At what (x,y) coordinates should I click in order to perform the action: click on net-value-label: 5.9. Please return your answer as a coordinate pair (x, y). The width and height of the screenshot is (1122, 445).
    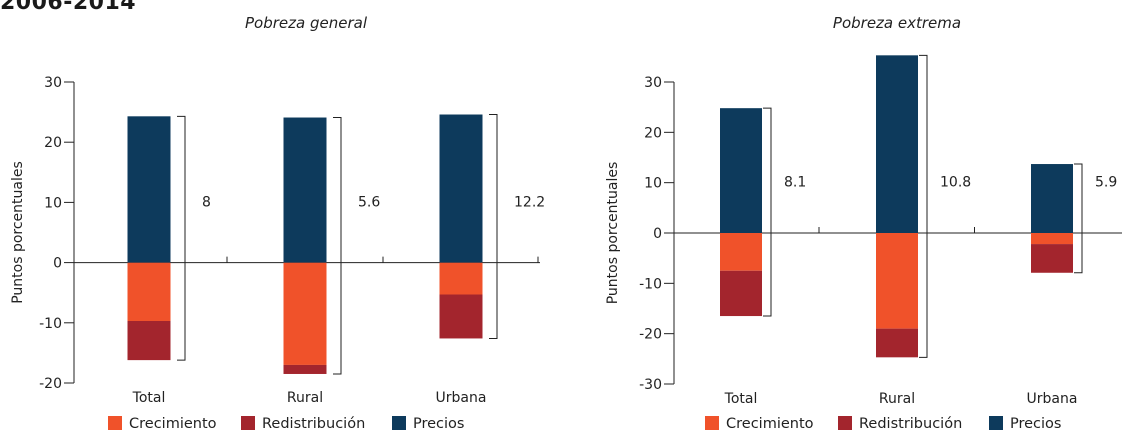
    Looking at the image, I should click on (1106, 183).